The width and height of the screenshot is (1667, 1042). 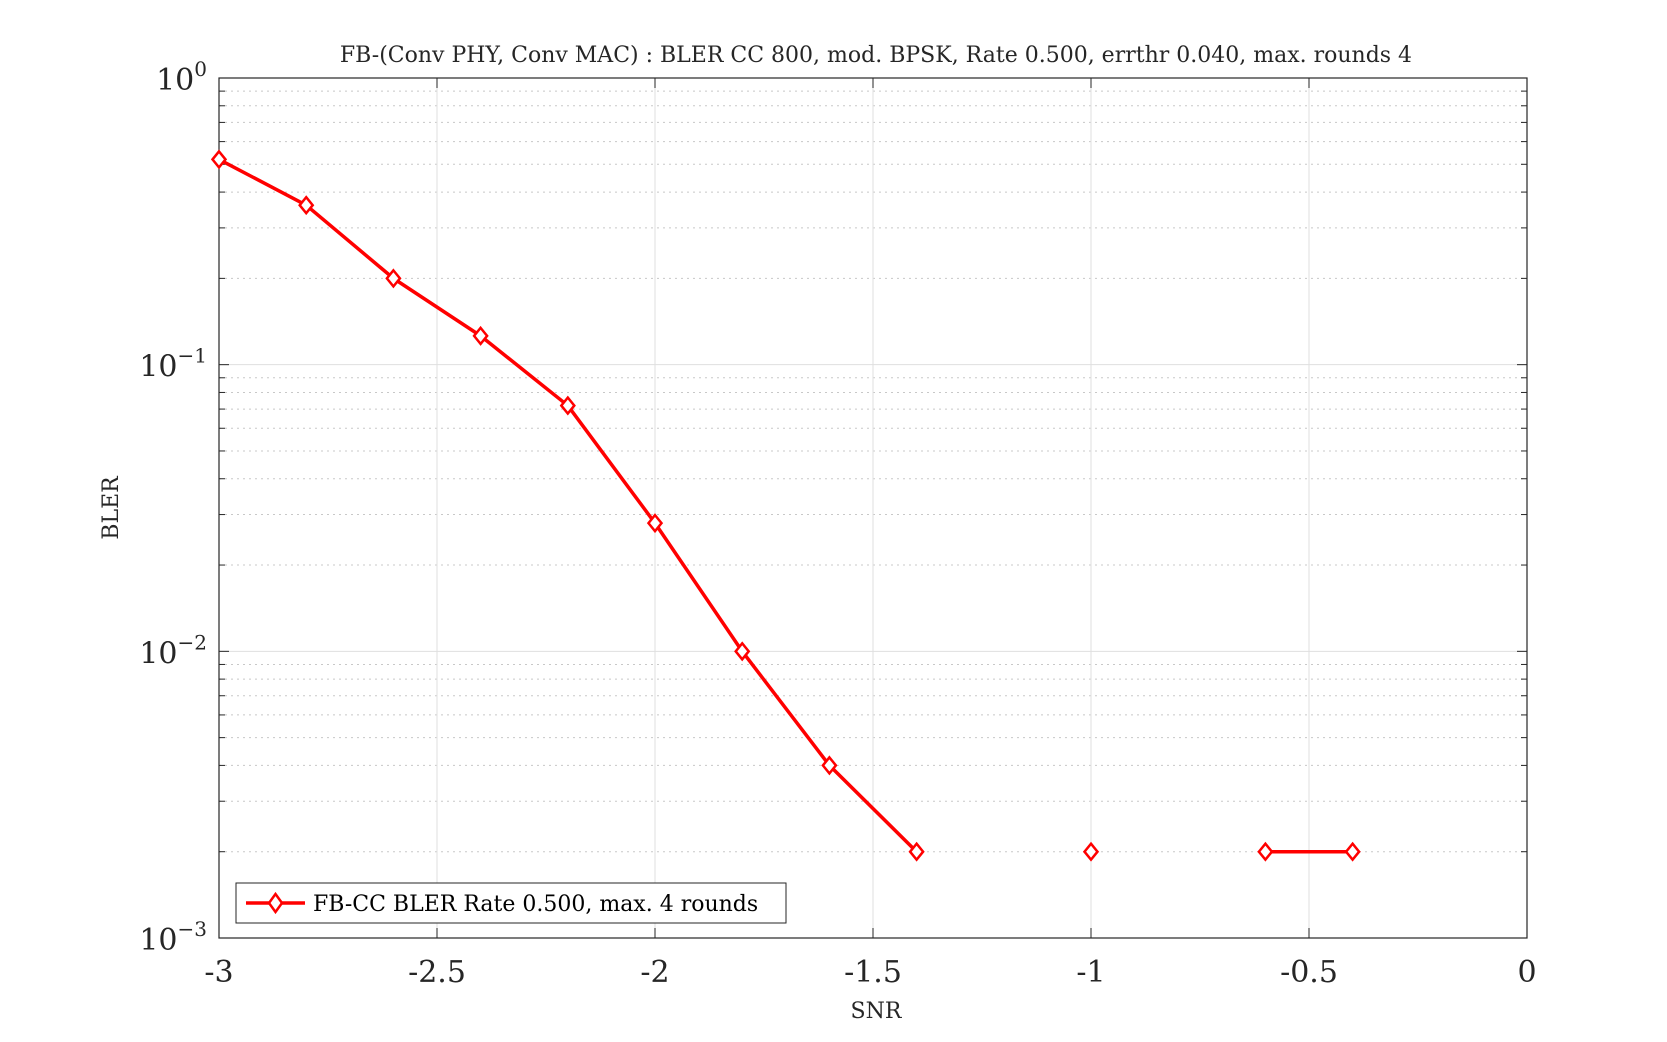 I want to click on y-tick-label: 10⁻¹, so click(x=173, y=364).